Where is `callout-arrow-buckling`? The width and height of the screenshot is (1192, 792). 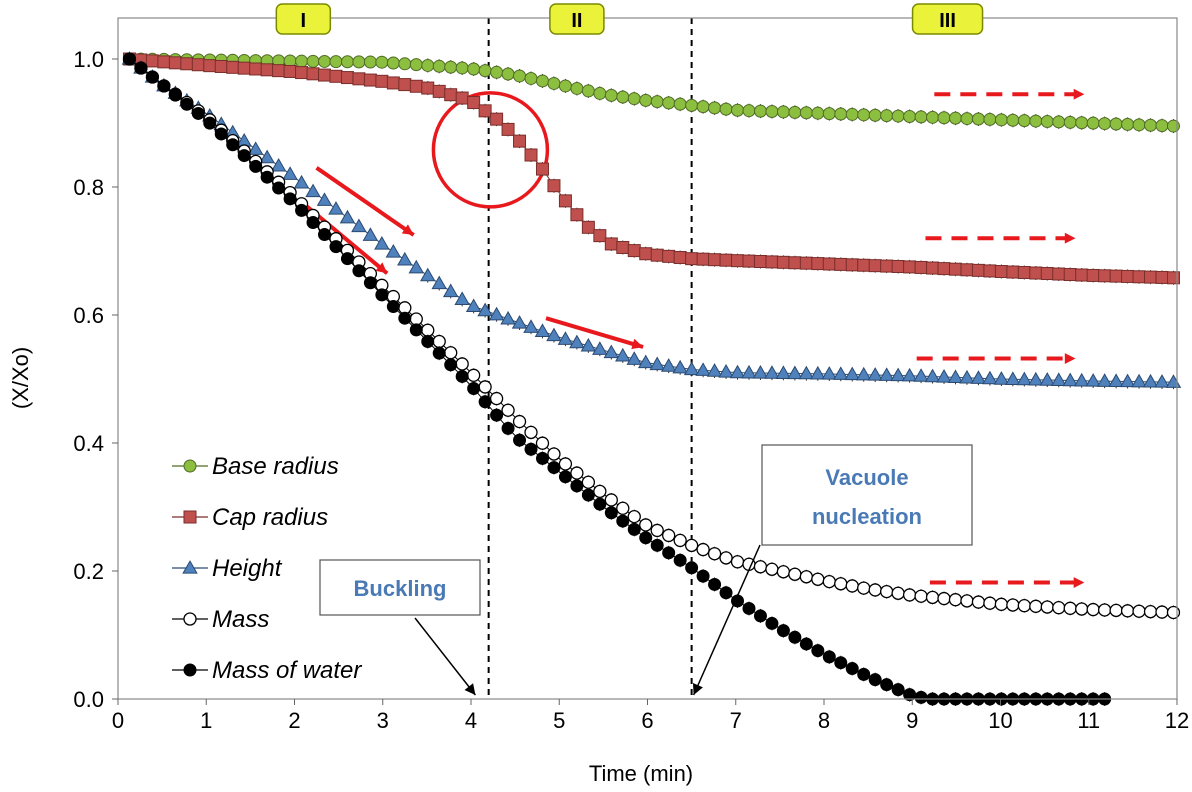 callout-arrow-buckling is located at coordinates (445, 656).